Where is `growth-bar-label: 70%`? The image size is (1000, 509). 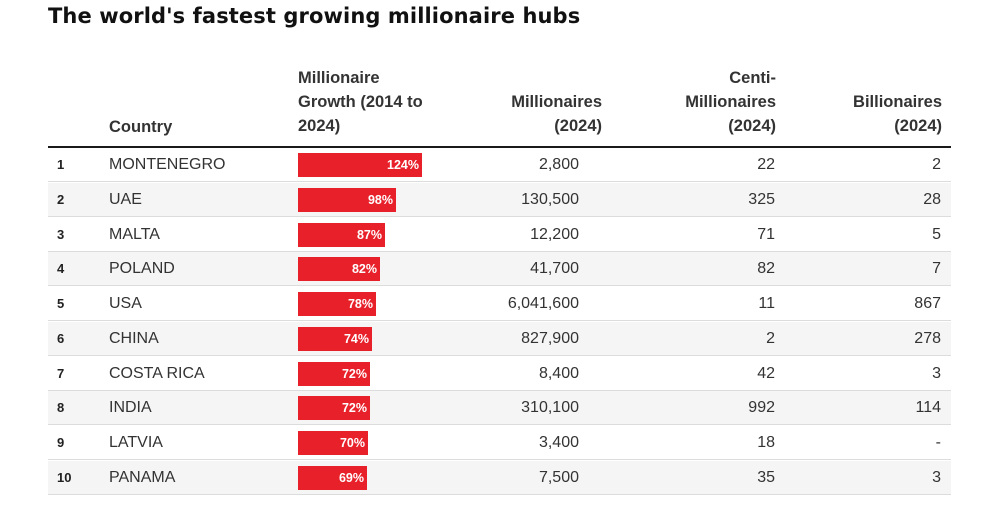
growth-bar-label: 70% is located at coordinates (352, 443).